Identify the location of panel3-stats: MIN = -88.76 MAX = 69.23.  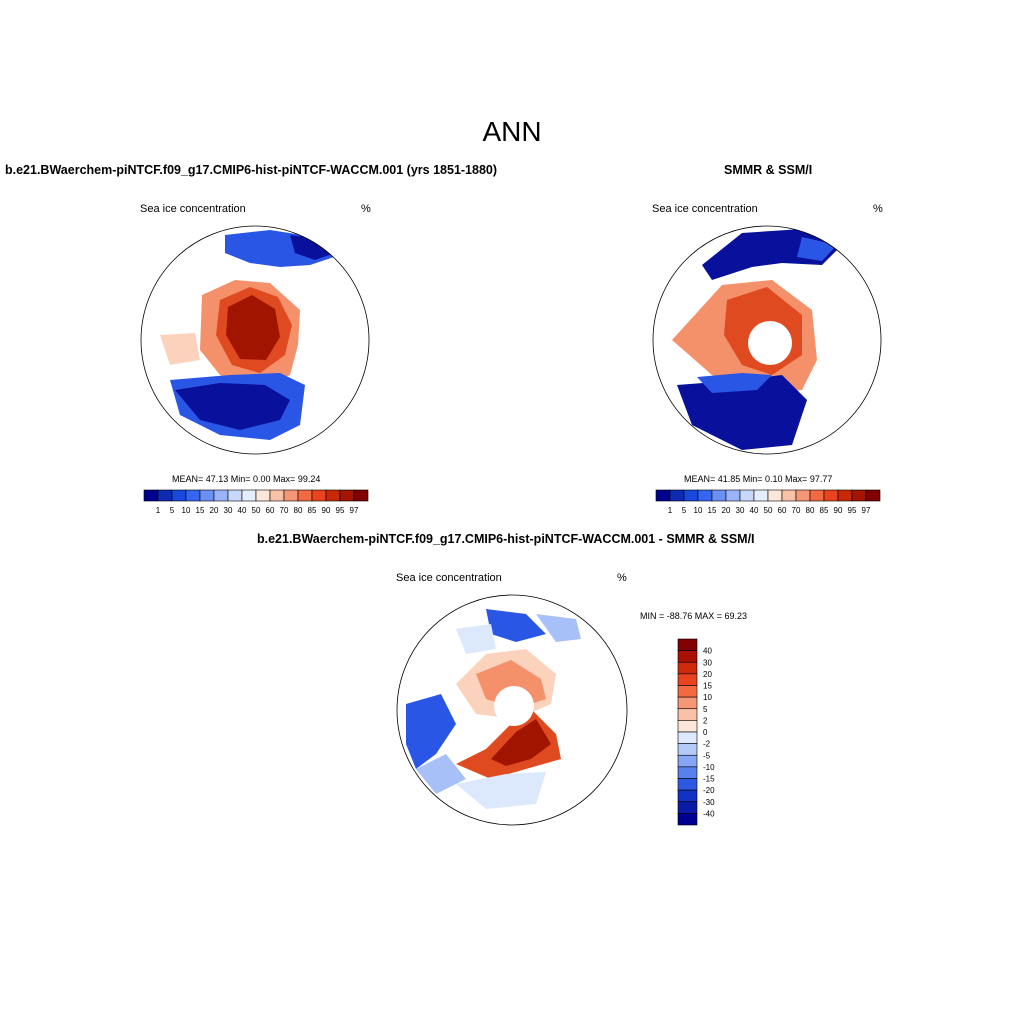
(694, 616).